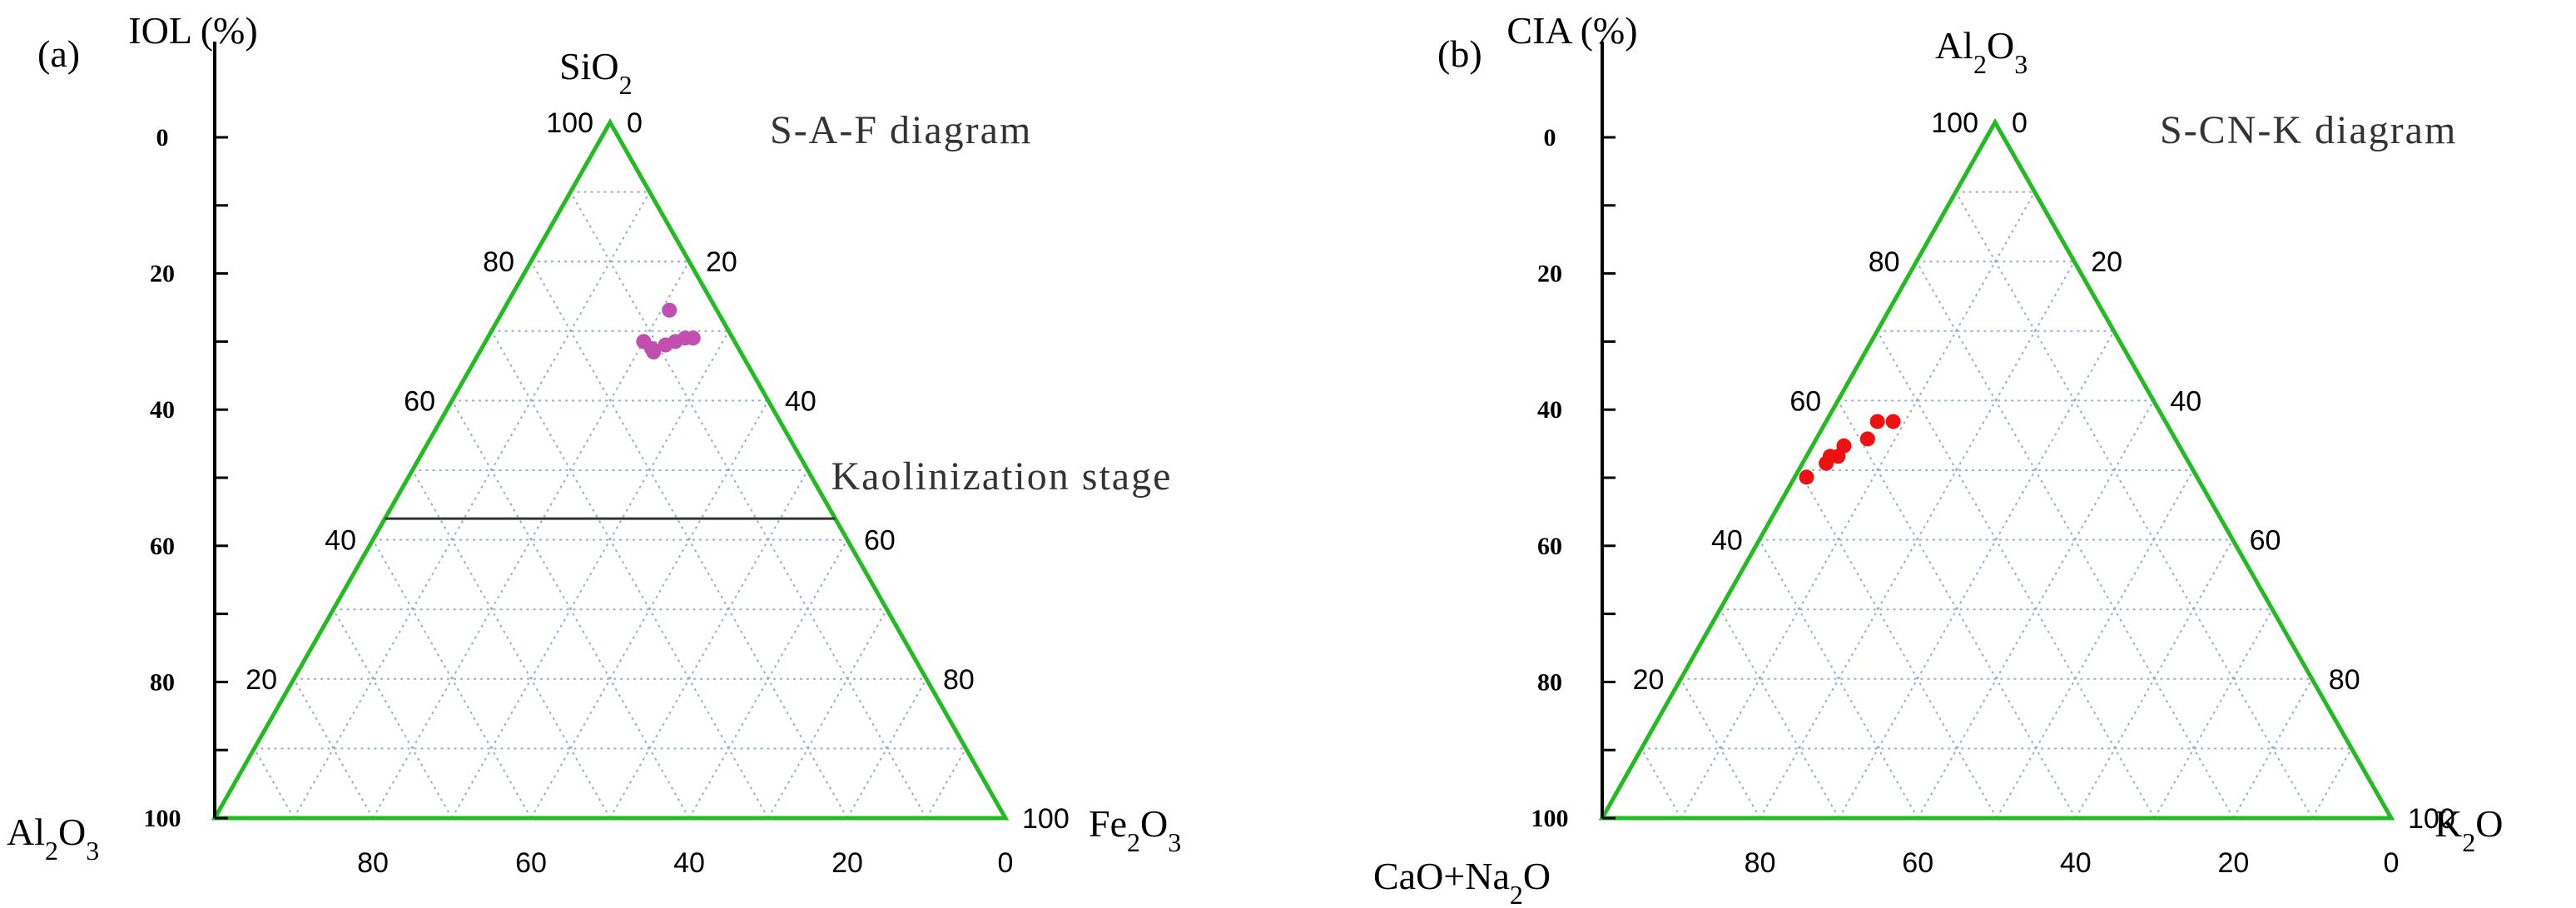 This screenshot has height=908, width=2576. Describe the element at coordinates (1981, 52) in the screenshot. I see `apex-top-label: Al2O3` at that location.